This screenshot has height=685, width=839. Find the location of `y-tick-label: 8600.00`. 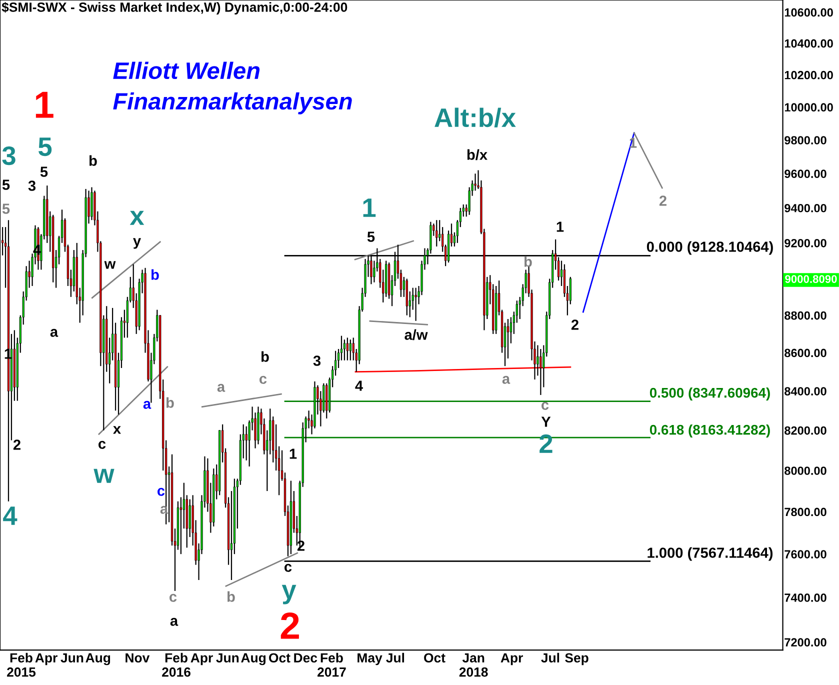

y-tick-label: 8600.00 is located at coordinates (805, 353).